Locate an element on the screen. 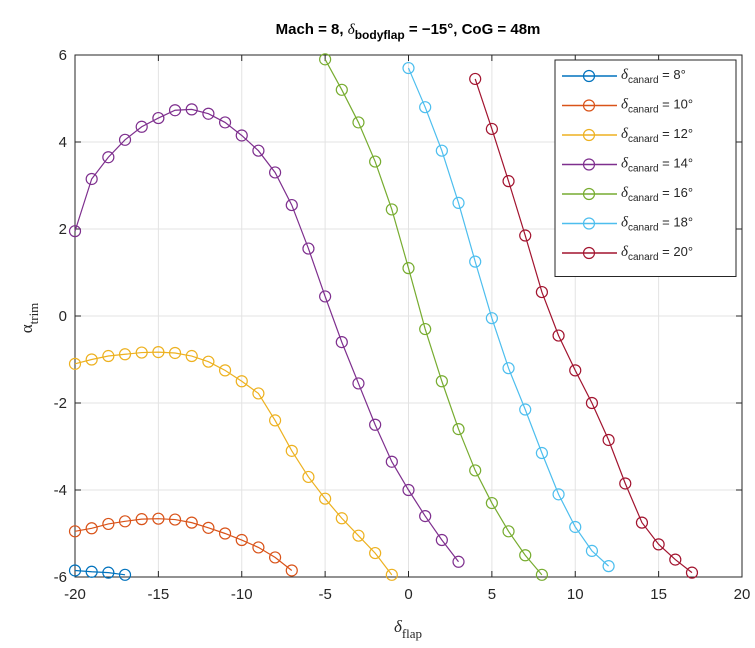 This screenshot has height=648, width=755. legend-item: δcanard = 8° is located at coordinates (624, 76).